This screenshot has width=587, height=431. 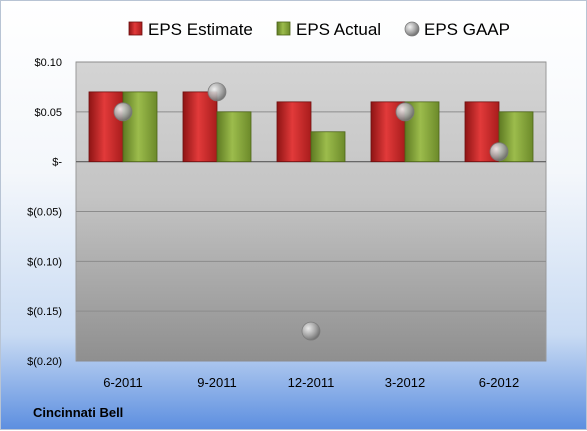 I want to click on x-axis: 6-2011 9-2011 12-2011 3-2012 6-2012, so click(x=311, y=382).